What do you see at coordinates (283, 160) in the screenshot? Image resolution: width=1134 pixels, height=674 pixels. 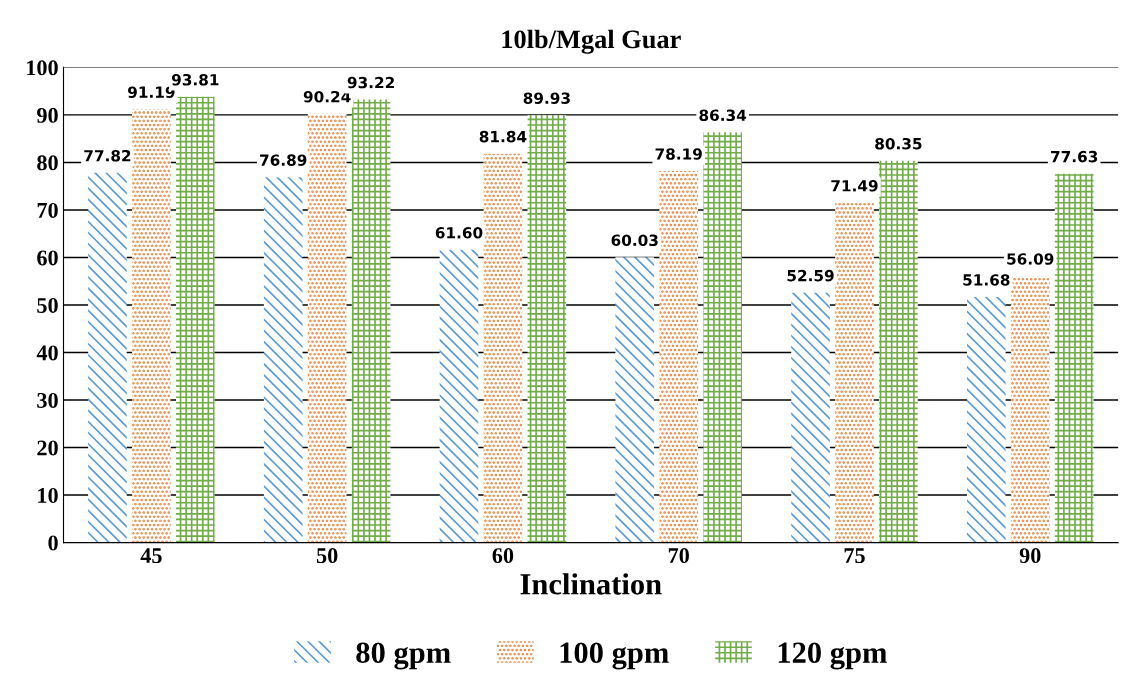 I see `data-label: 76.89` at bounding box center [283, 160].